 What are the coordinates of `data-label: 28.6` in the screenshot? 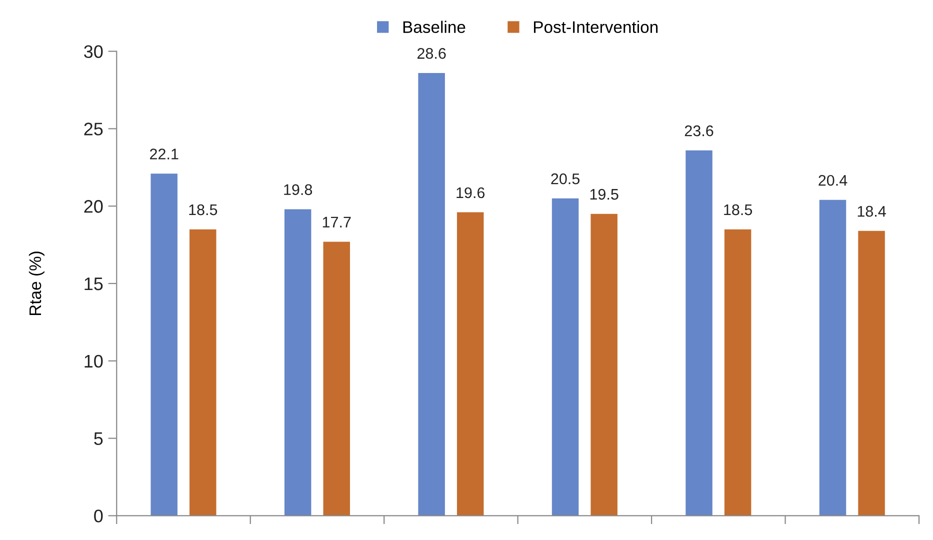 It's located at (431, 53).